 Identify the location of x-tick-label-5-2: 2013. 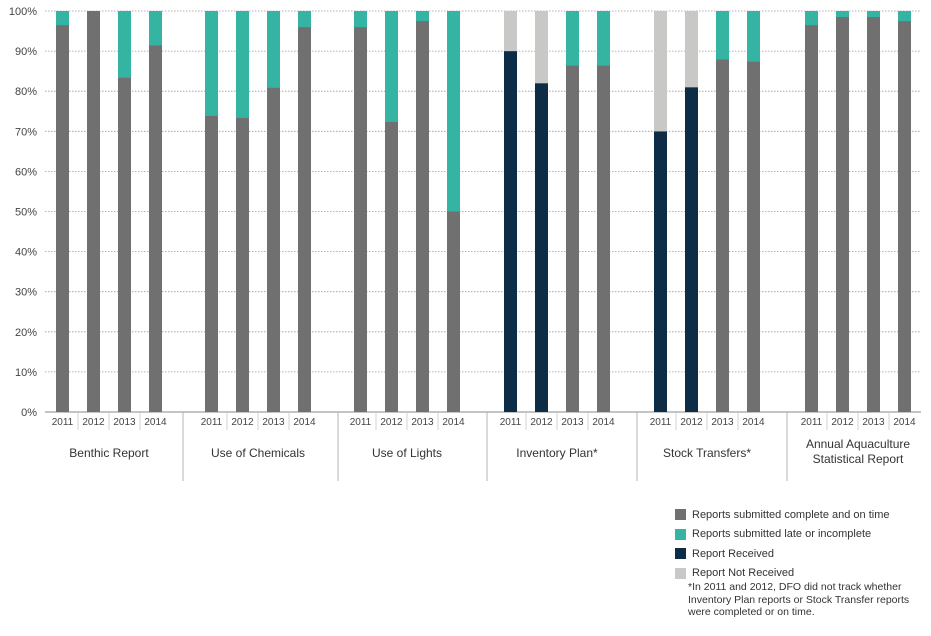
(873, 422).